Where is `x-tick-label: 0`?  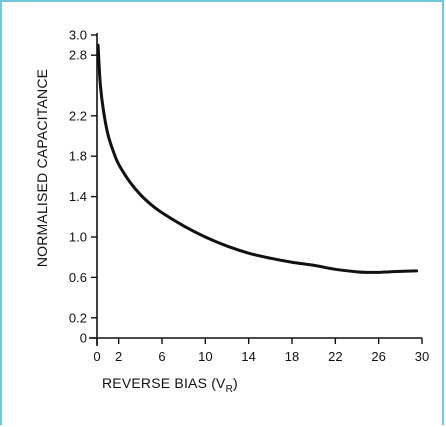
x-tick-label: 0 is located at coordinates (96, 356).